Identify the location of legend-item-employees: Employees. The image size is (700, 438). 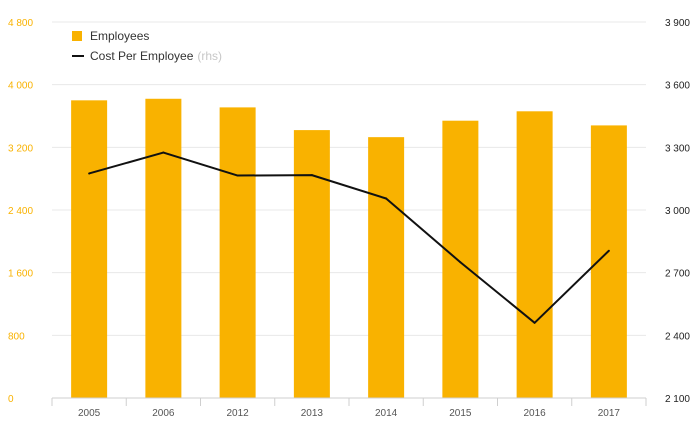
(147, 36).